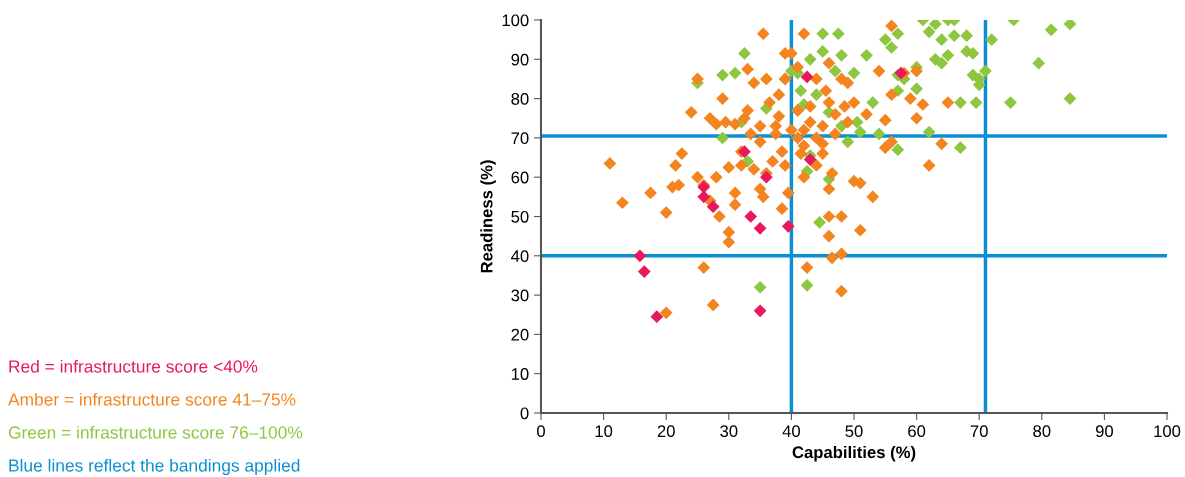 This screenshot has height=477, width=1185. Describe the element at coordinates (520, 334) in the screenshot. I see `y-tick-label: 20` at that location.